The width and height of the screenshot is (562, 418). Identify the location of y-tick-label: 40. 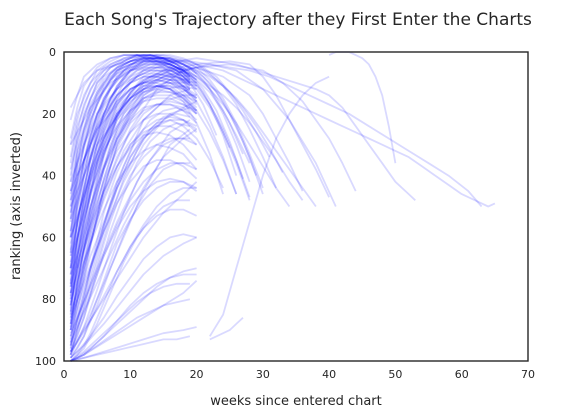
(49, 176).